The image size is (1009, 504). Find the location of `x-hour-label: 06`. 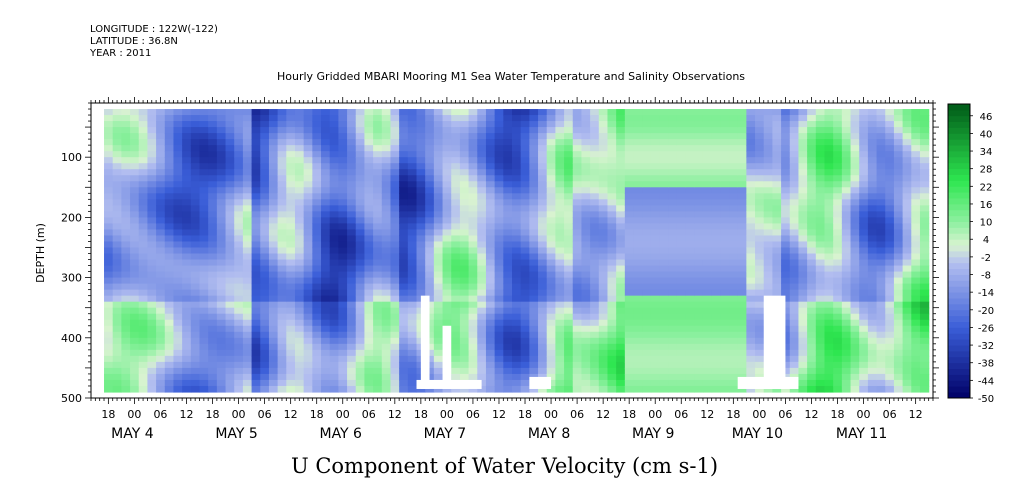

x-hour-label: 06 is located at coordinates (369, 414).